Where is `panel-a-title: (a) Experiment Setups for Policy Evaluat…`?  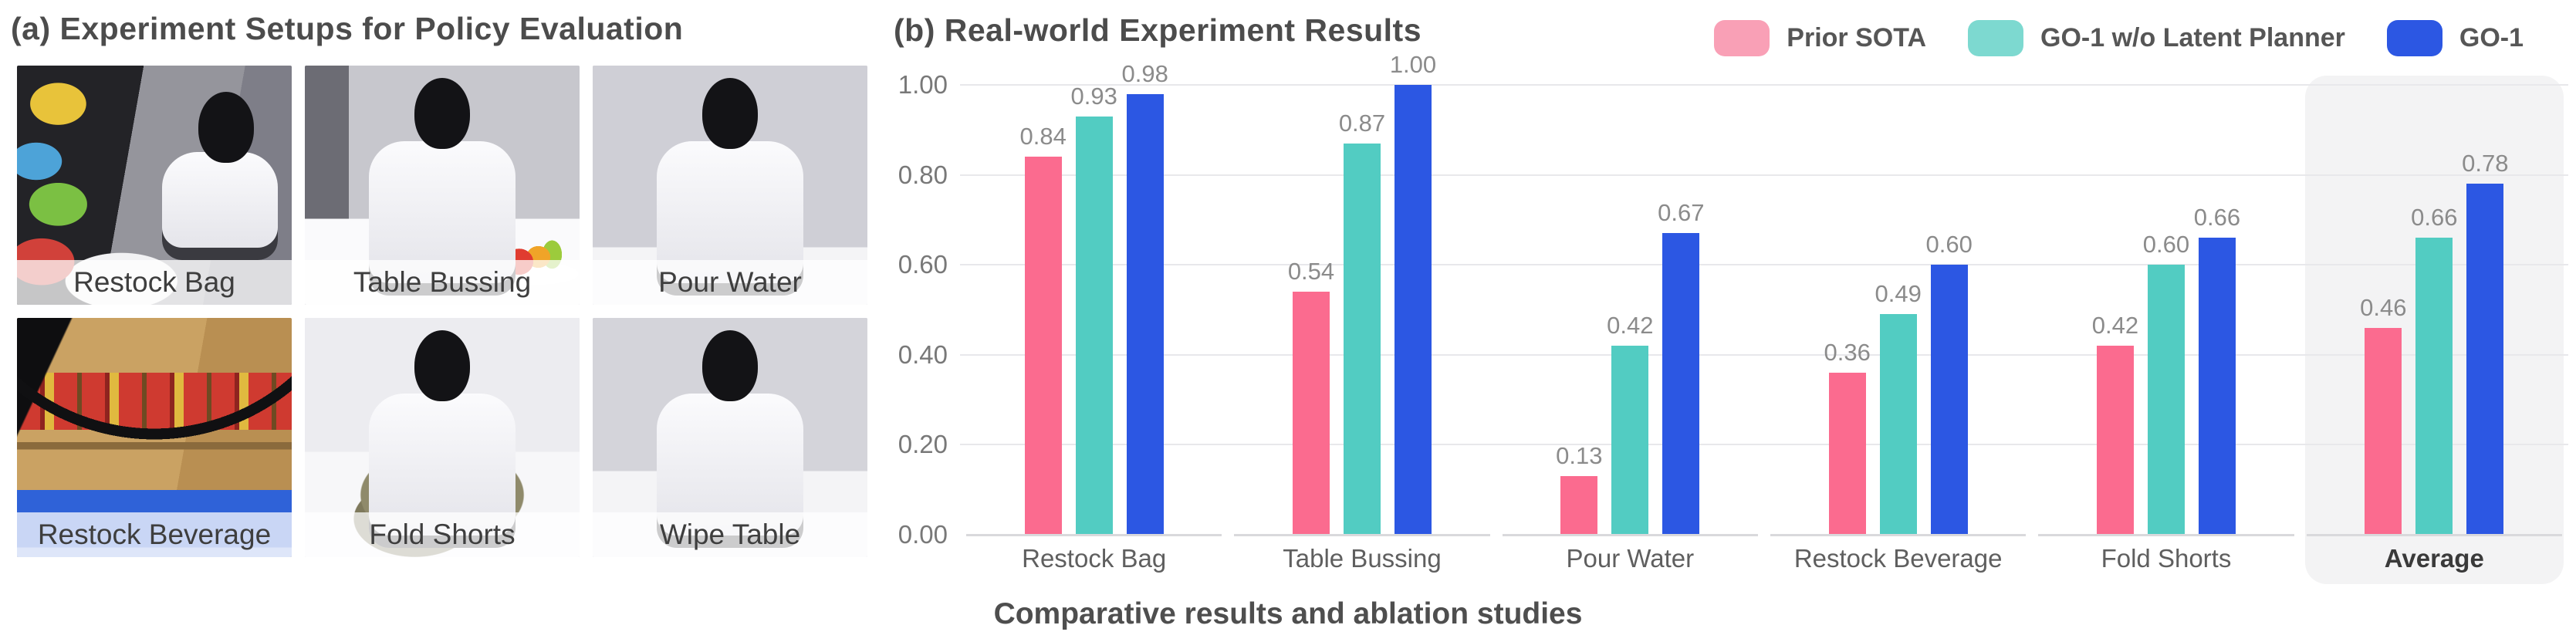 panel-a-title: (a) Experiment Setups for Policy Evaluat… is located at coordinates (347, 28).